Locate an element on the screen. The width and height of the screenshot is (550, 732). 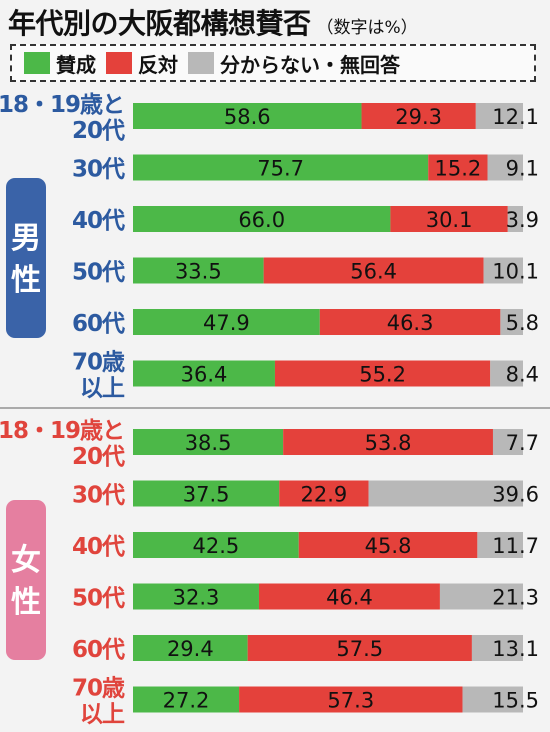
data-label-agree: 75.7 is located at coordinates (280, 169).